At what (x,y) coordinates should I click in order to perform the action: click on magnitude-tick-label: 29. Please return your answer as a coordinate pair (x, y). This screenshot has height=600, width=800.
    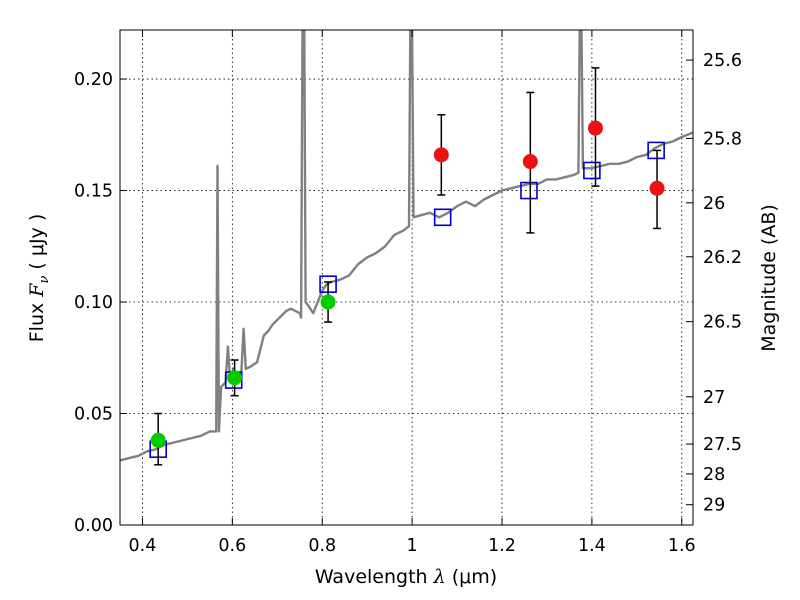
    Looking at the image, I should click on (714, 506).